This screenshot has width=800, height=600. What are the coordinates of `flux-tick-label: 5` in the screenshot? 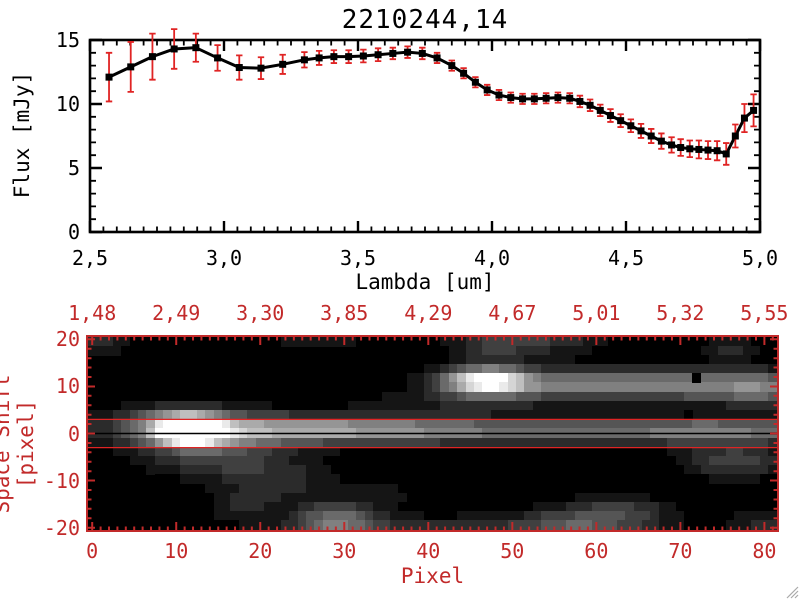 It's located at (74, 168).